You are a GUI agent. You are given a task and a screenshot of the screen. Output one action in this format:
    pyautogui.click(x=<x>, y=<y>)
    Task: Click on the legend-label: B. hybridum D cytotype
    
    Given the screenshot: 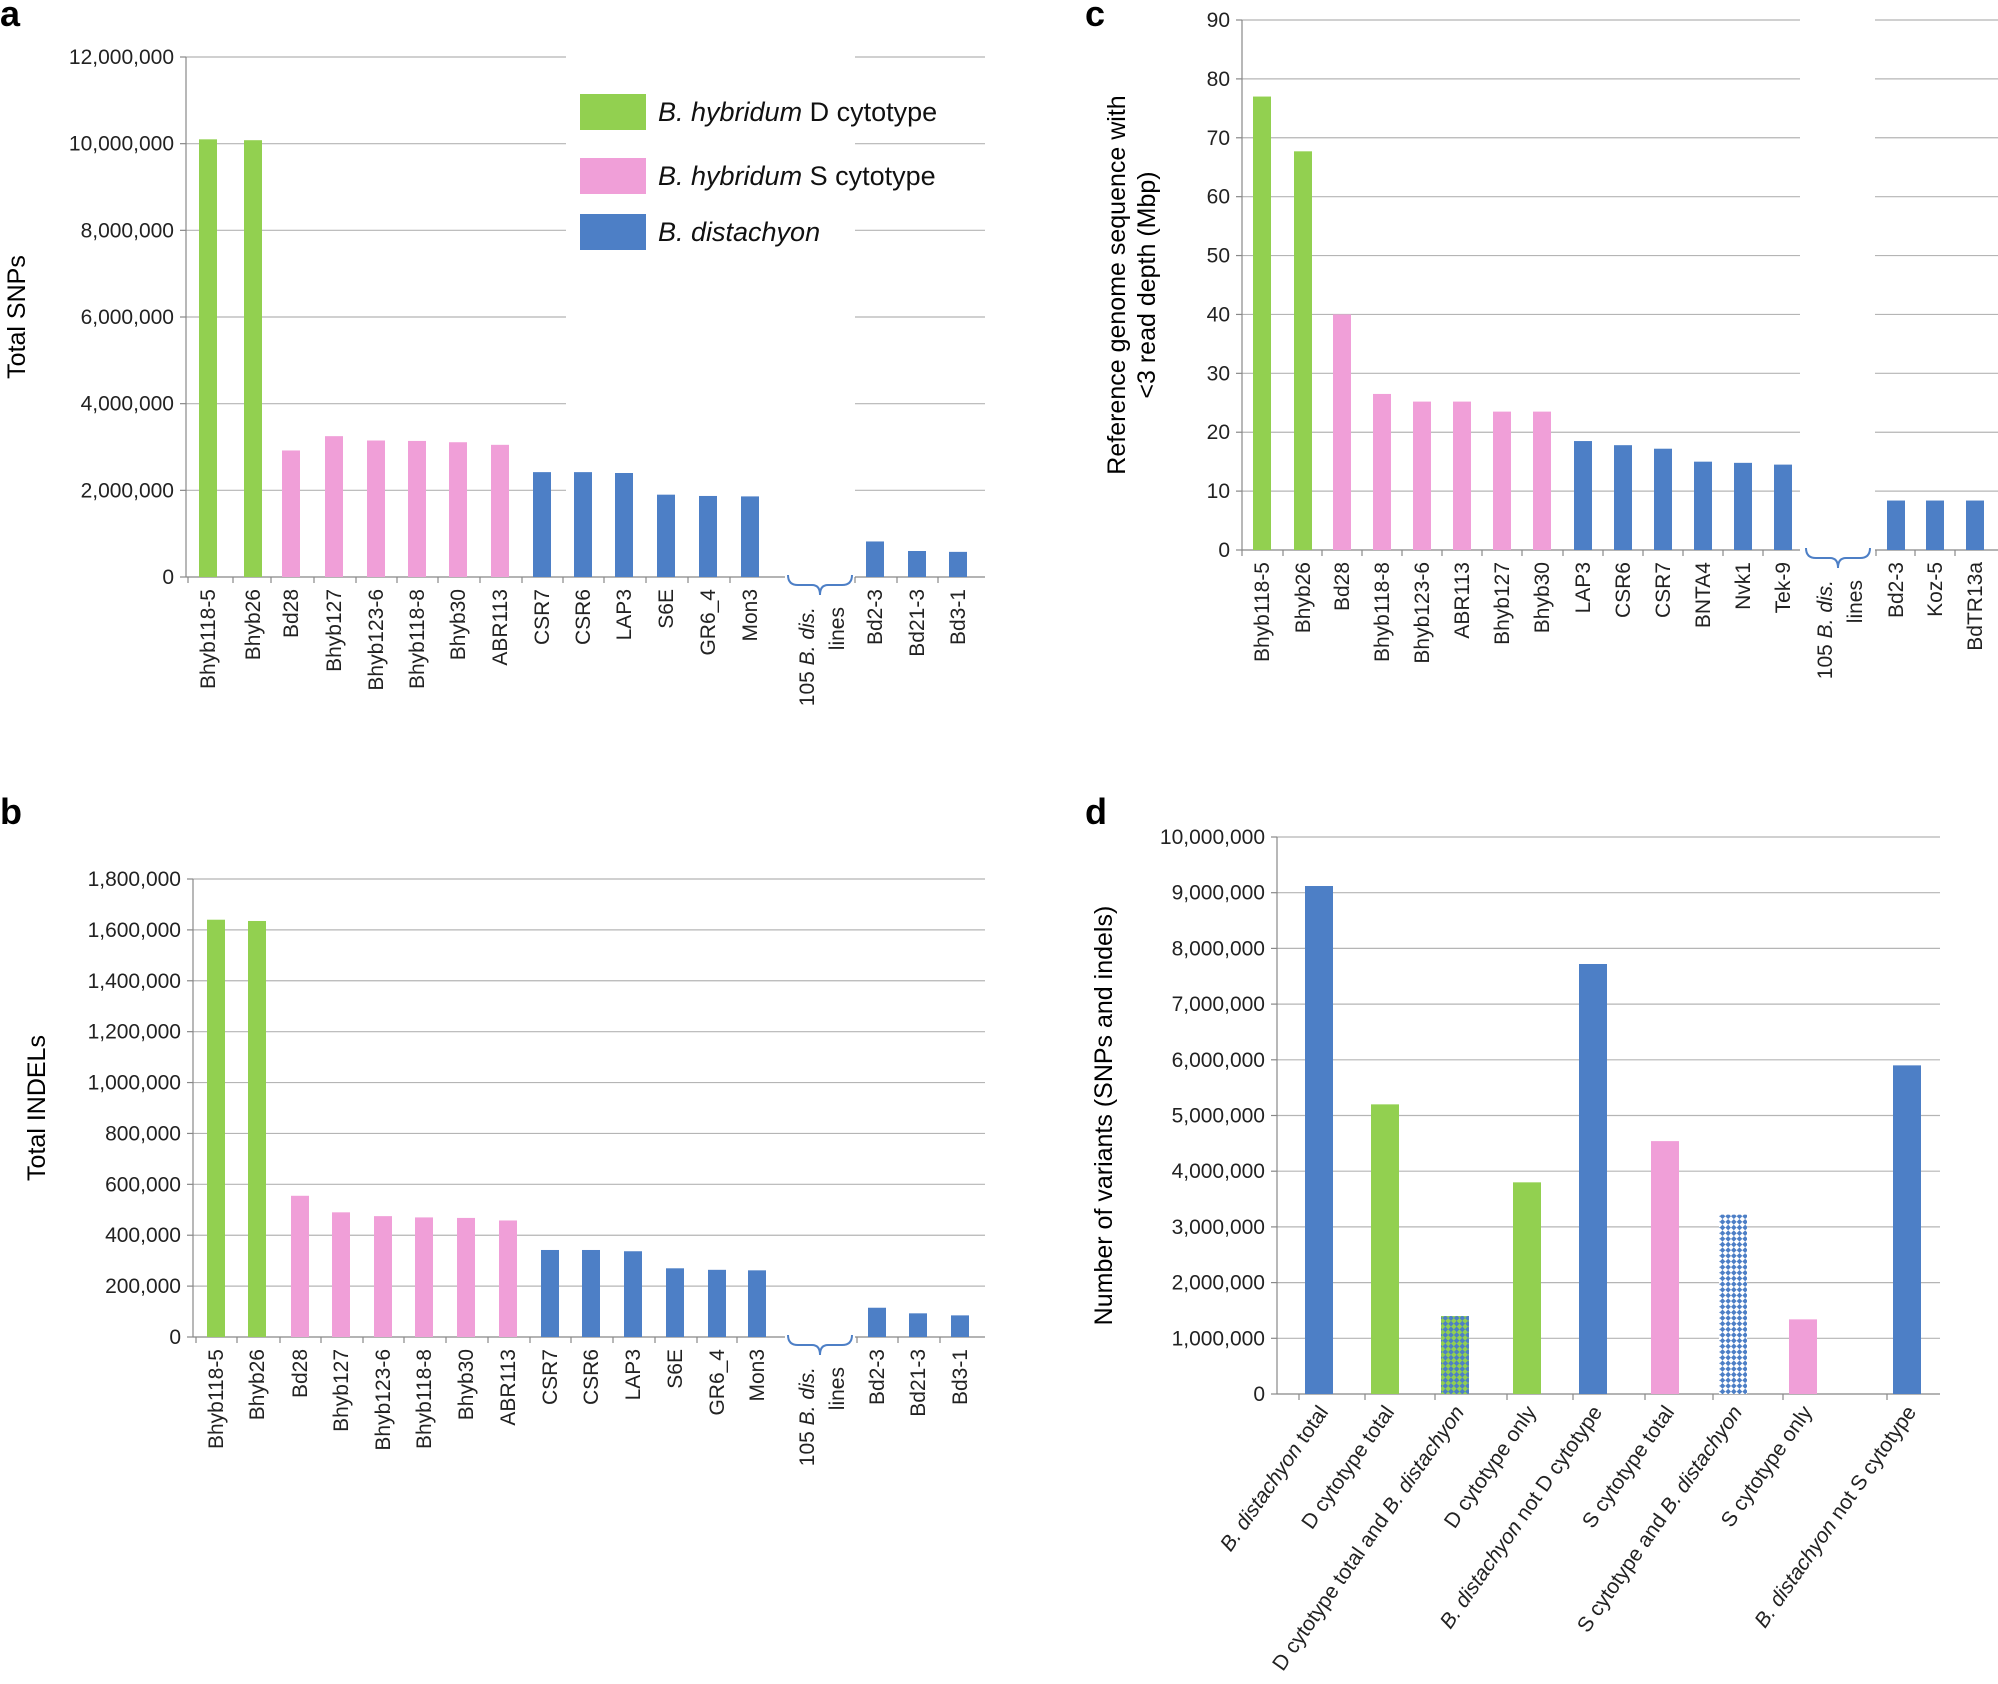 What is the action you would take?
    pyautogui.click(x=797, y=112)
    